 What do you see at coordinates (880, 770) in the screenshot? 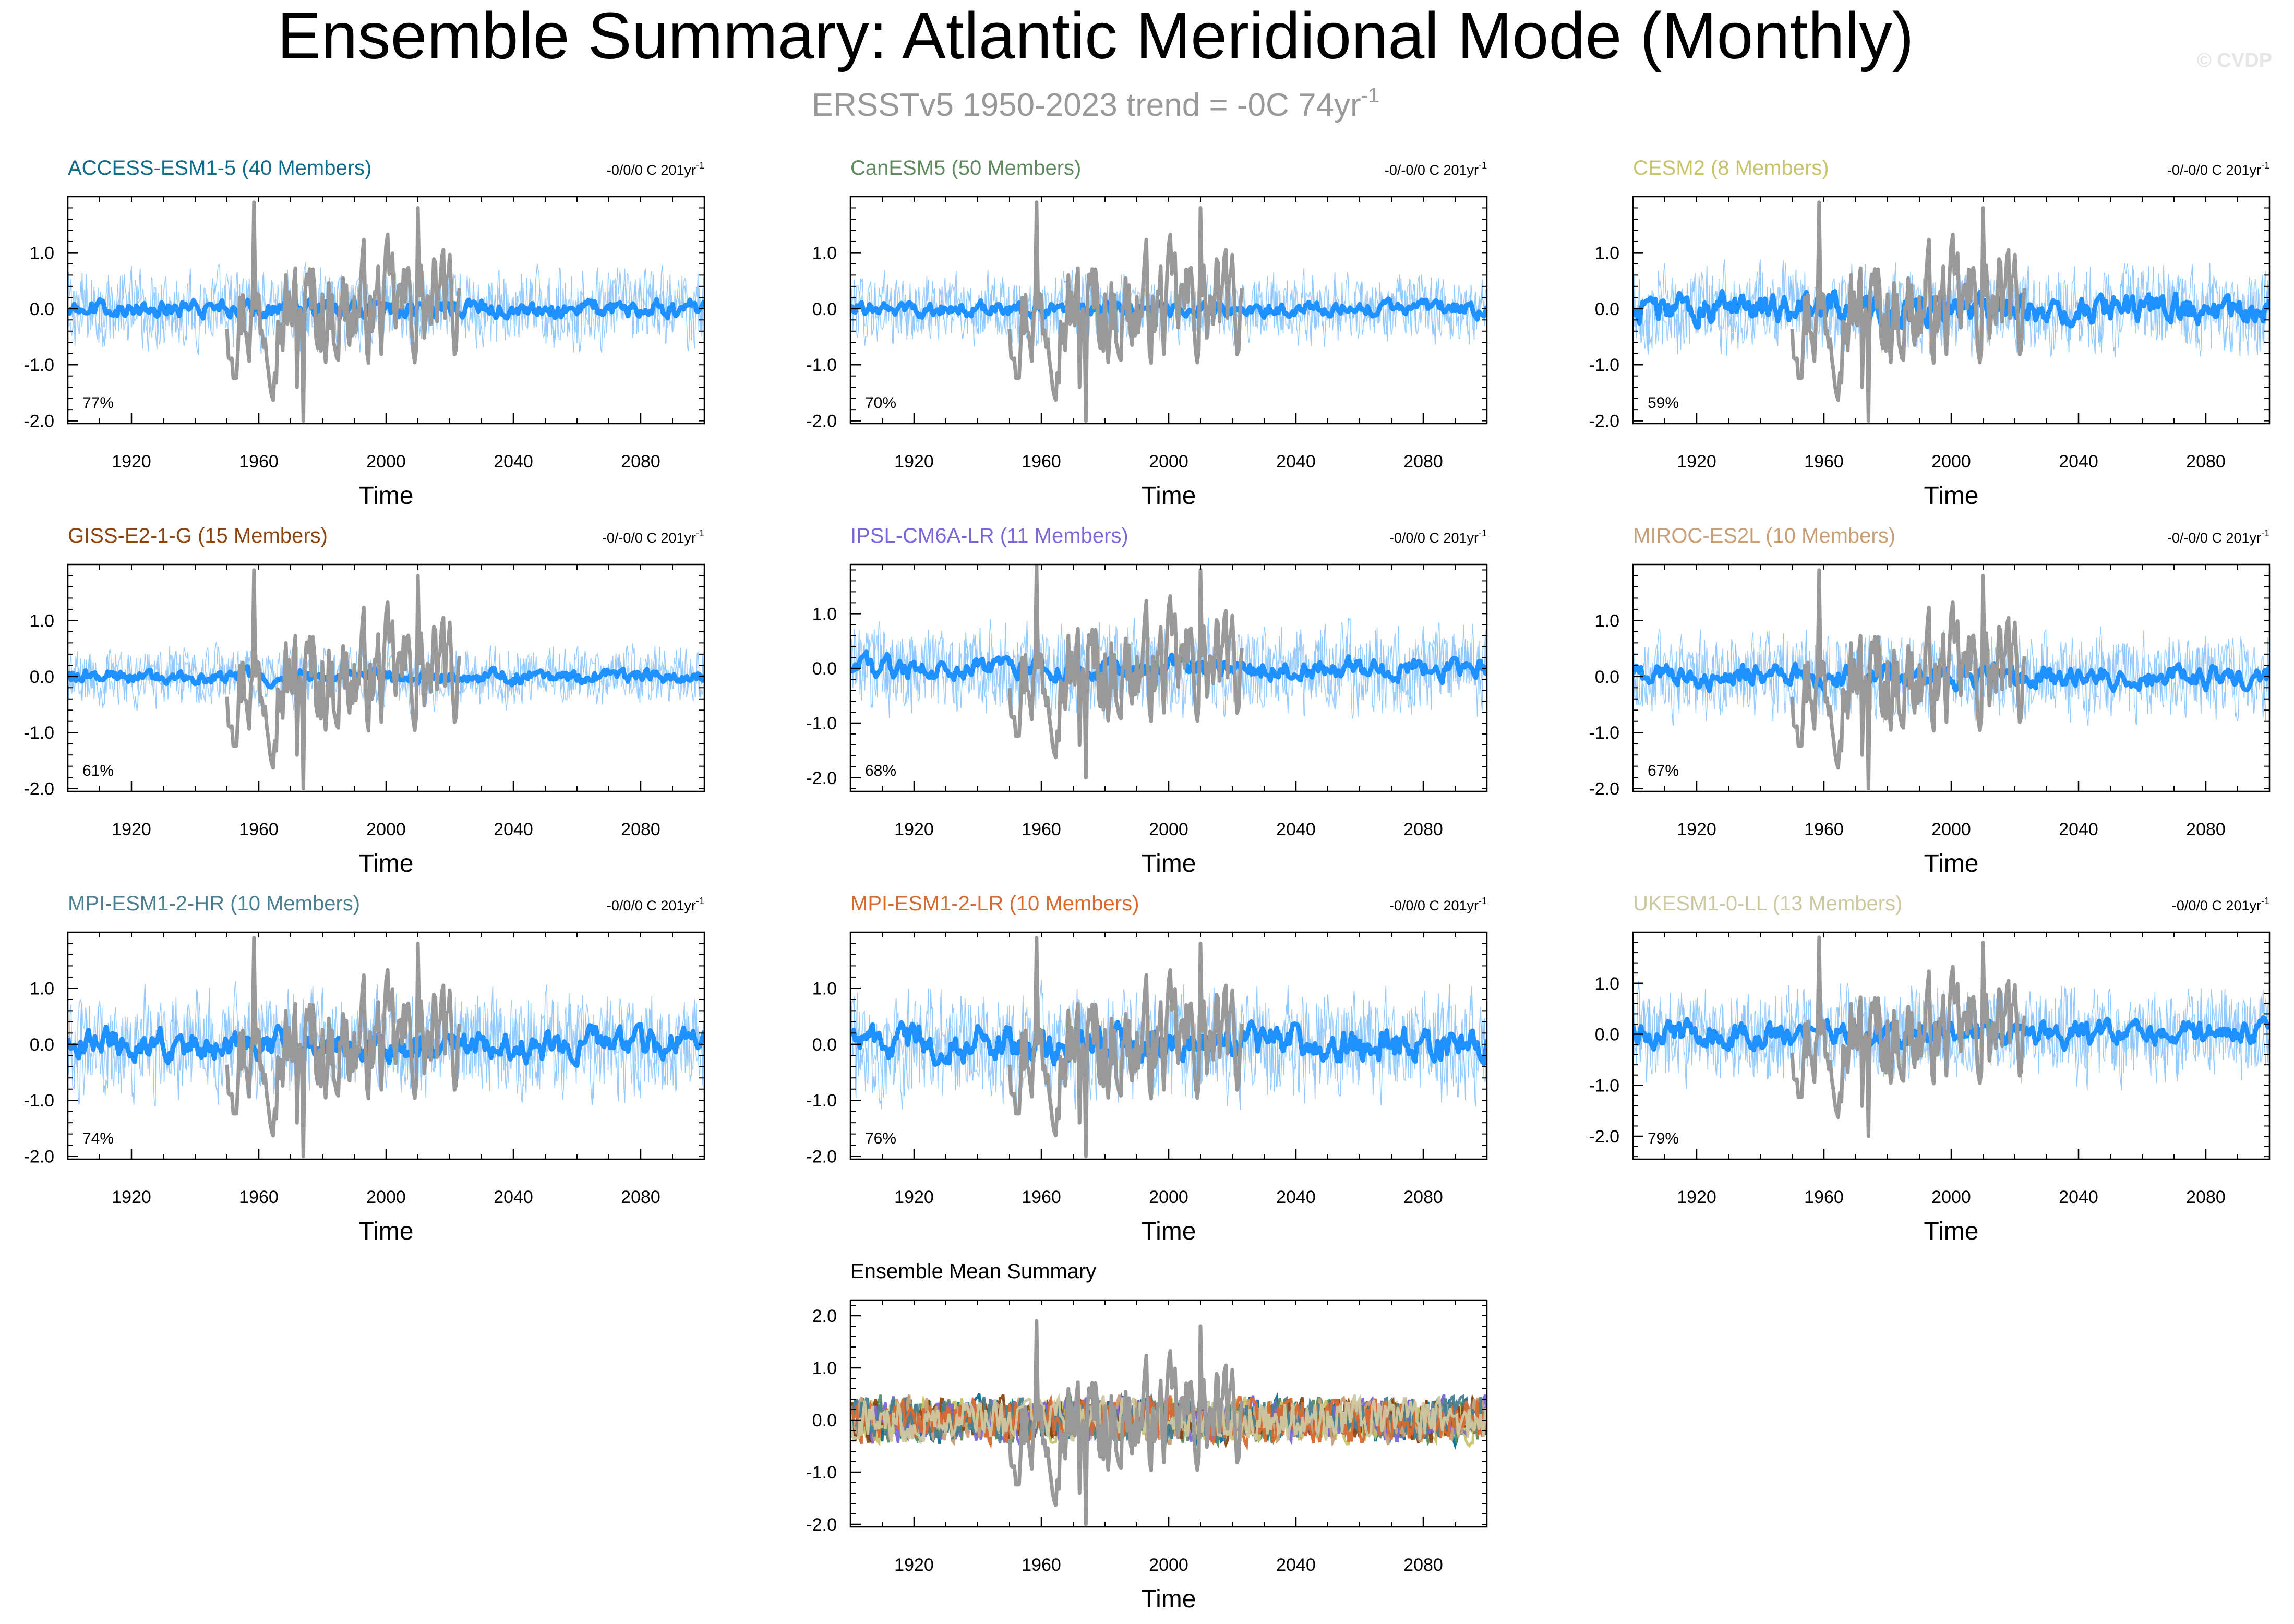
I see `percent-label: 68%` at bounding box center [880, 770].